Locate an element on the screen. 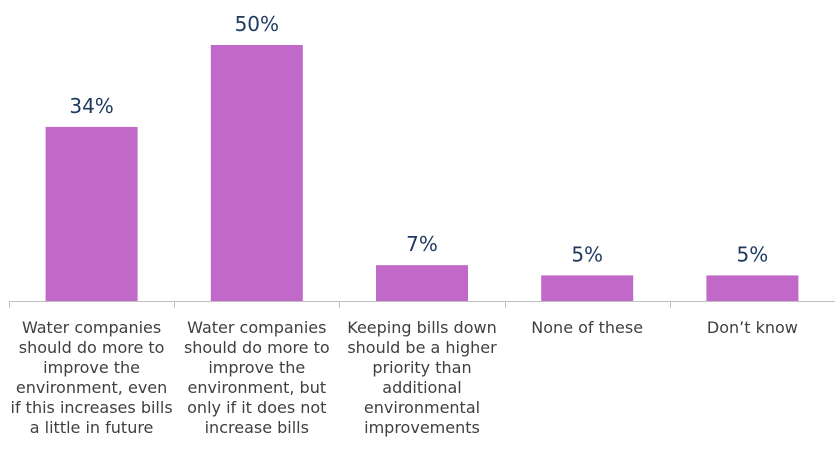 The height and width of the screenshot is (471, 835). value-label-4: 5% is located at coordinates (587, 254).